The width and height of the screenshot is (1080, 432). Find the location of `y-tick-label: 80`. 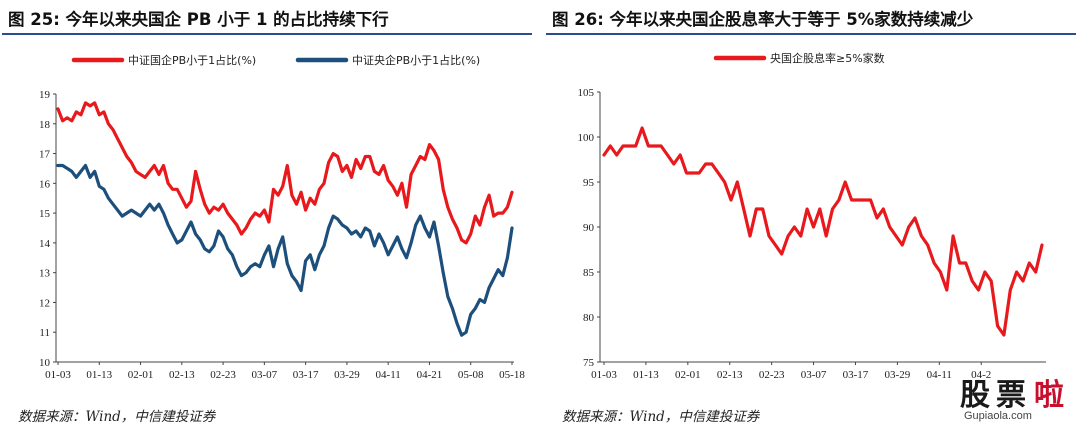

y-tick-label: 80 is located at coordinates (589, 318).